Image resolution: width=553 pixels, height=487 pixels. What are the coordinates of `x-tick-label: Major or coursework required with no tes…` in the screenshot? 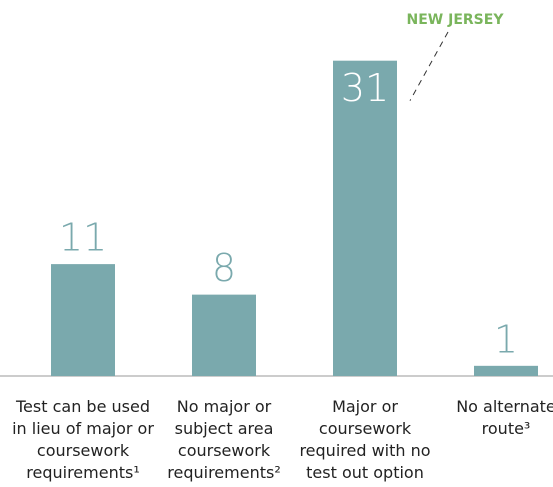 It's located at (365, 439).